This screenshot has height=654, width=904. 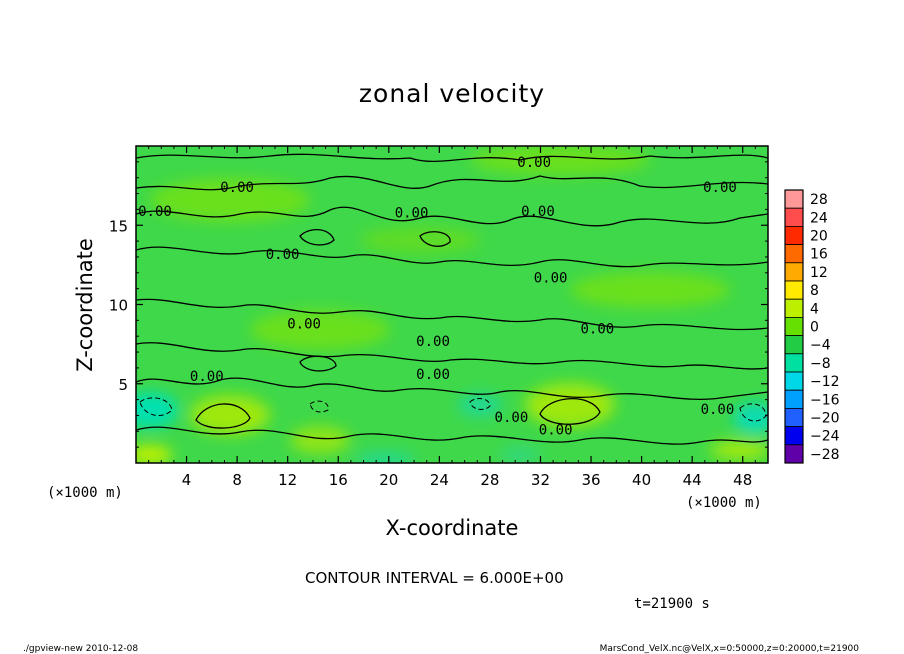 I want to click on x-tick-label: 24, so click(x=439, y=480).